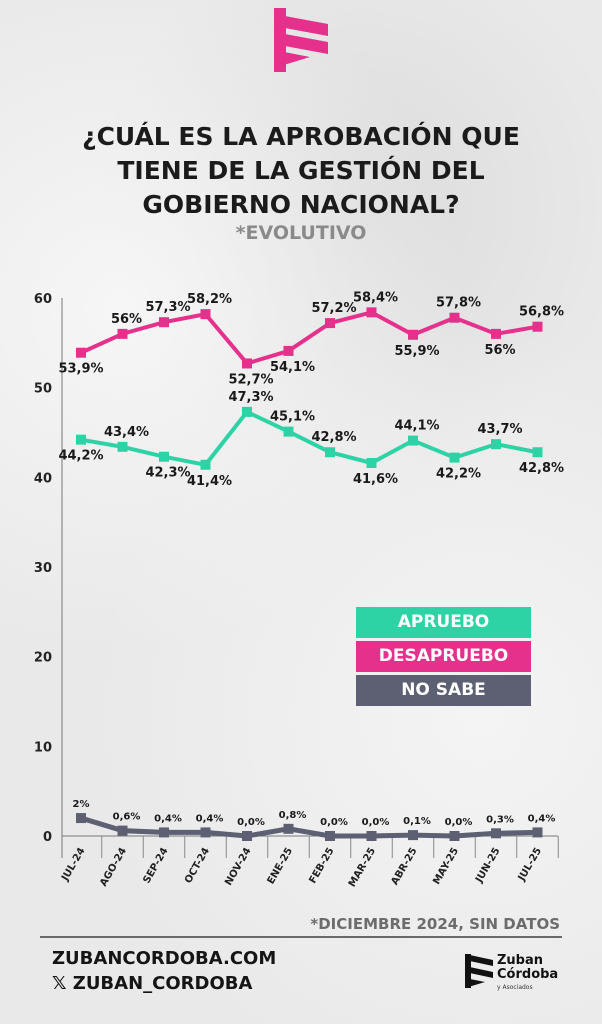  I want to click on data-label: 47,3%, so click(250, 397).